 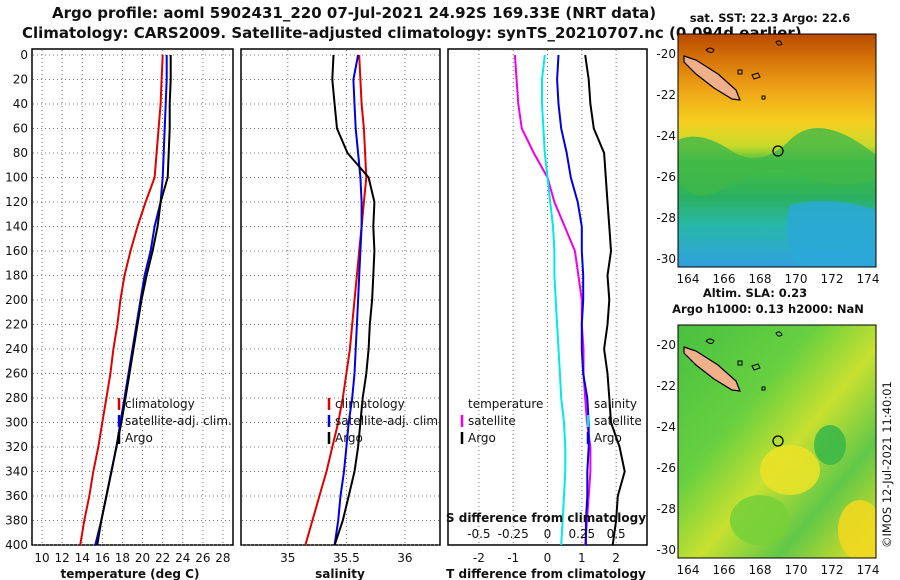 What do you see at coordinates (142, 558) in the screenshot?
I see `x-tick-label: 20` at bounding box center [142, 558].